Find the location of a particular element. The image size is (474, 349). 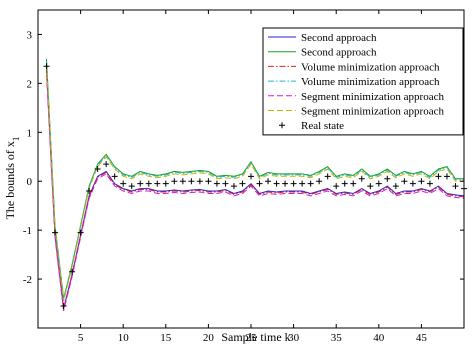

y-tick-label: 0 is located at coordinates (30, 182).